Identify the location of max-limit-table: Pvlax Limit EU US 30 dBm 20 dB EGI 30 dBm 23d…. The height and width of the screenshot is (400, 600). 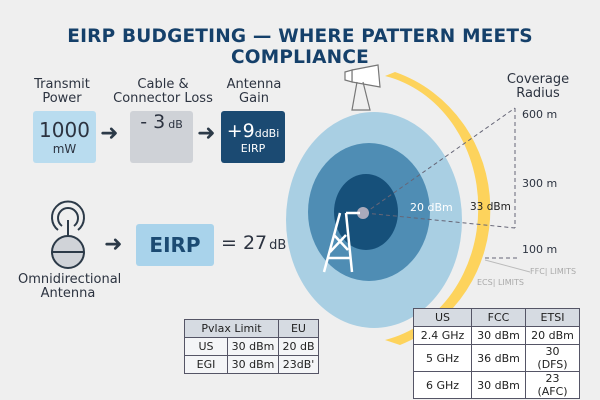
(251, 346).